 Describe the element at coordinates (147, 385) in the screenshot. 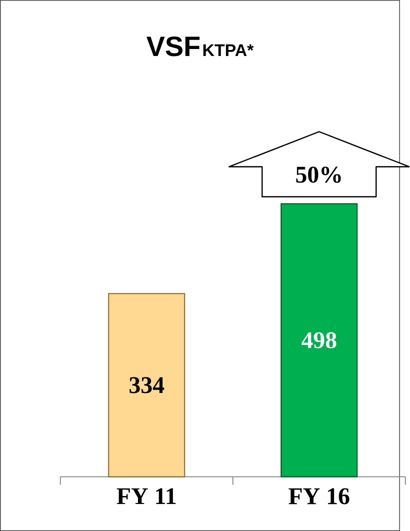

I see `data-label: 334` at that location.